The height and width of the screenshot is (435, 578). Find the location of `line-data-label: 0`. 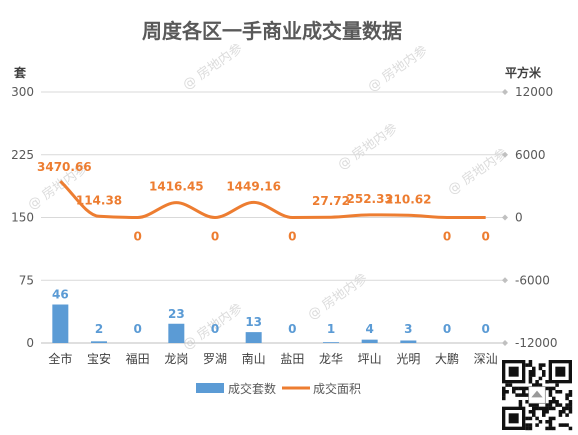

line-data-label: 0 is located at coordinates (292, 237).